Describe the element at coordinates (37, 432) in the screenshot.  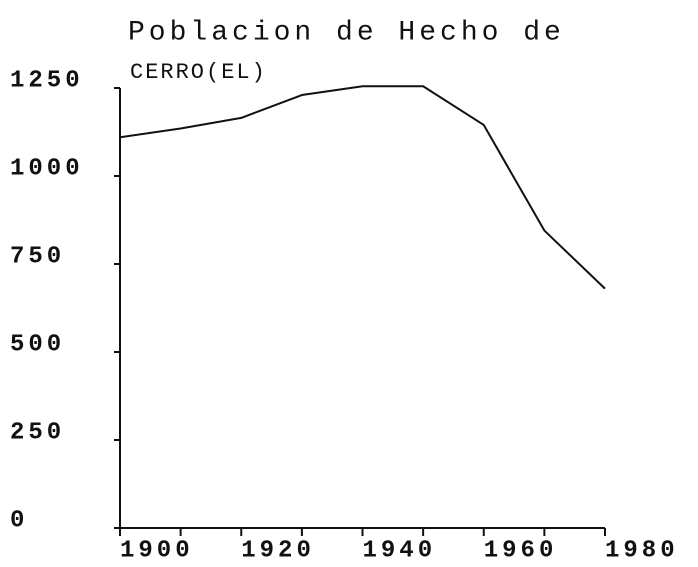
I see `y-tick-label: 250` at that location.